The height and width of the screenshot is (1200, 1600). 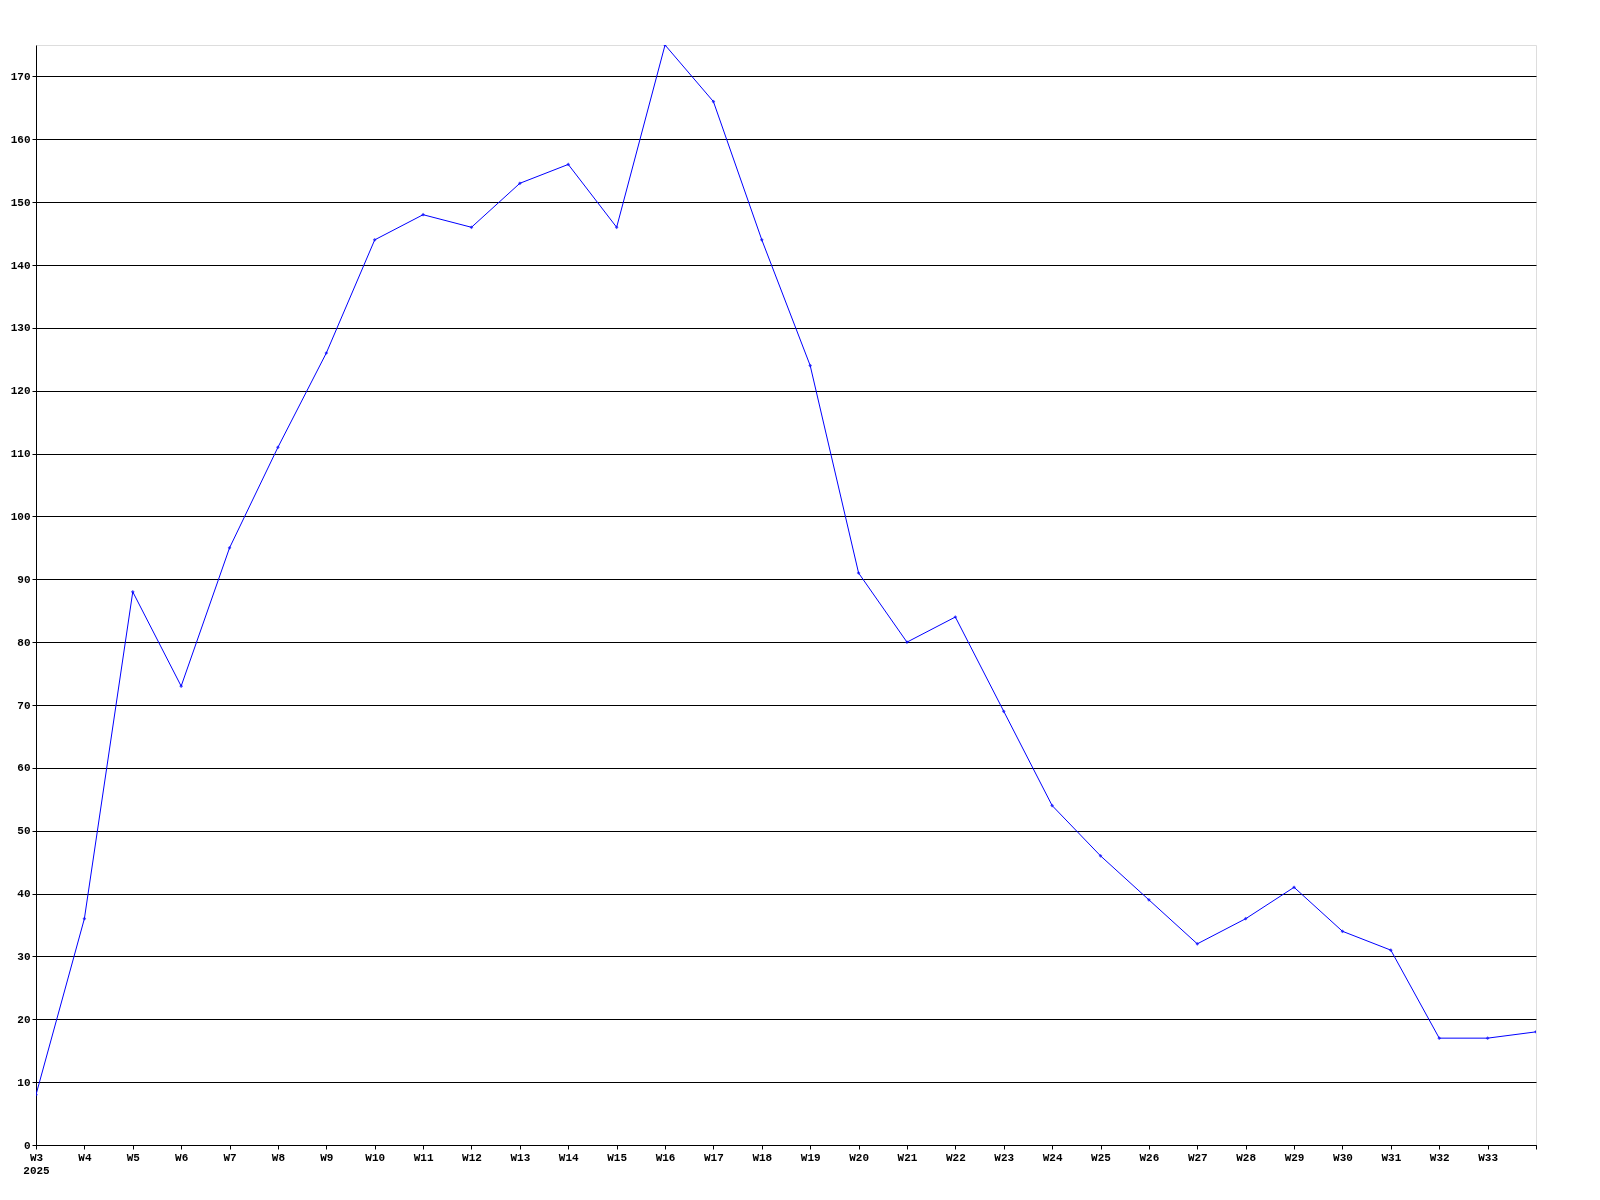 I want to click on x-tick-label: W18, so click(x=762, y=1157).